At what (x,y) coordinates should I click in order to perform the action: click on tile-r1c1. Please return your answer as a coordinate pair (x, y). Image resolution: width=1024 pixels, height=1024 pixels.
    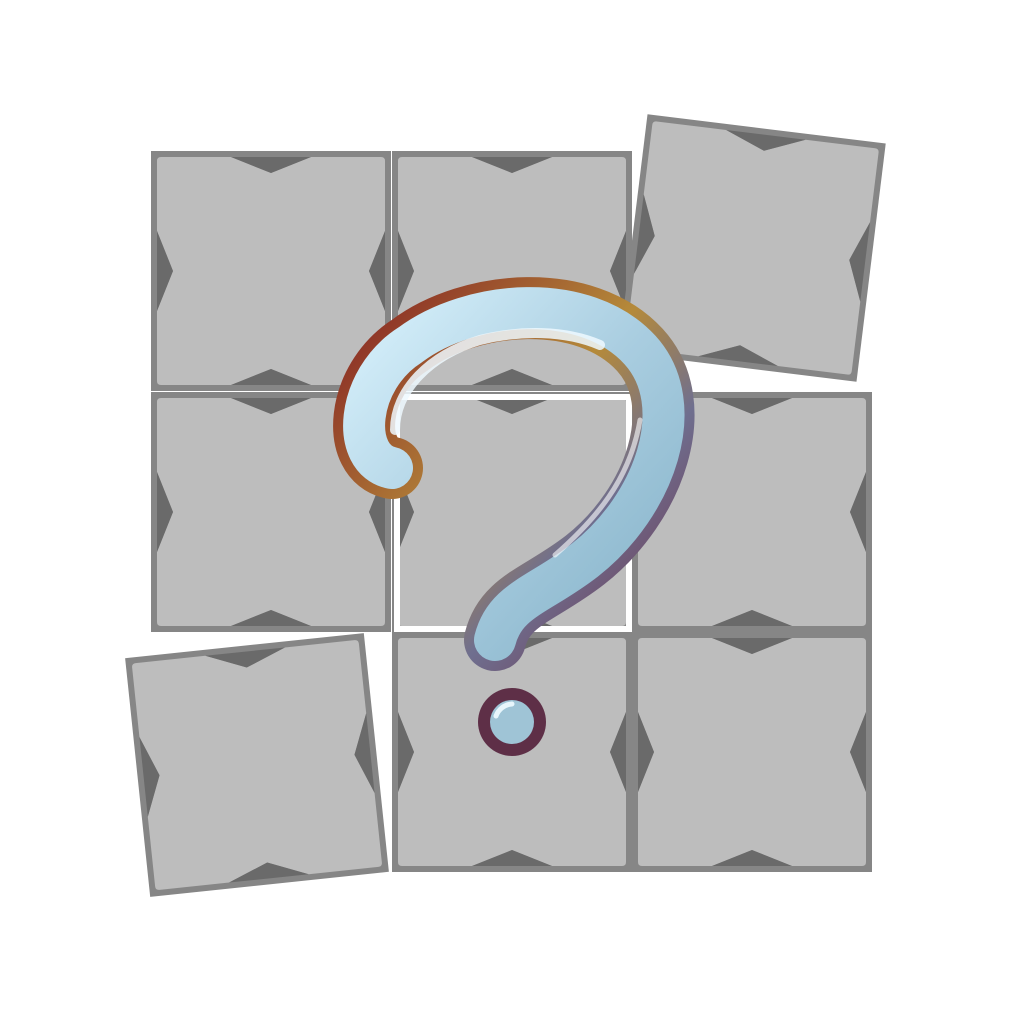
    Looking at the image, I should click on (271, 271).